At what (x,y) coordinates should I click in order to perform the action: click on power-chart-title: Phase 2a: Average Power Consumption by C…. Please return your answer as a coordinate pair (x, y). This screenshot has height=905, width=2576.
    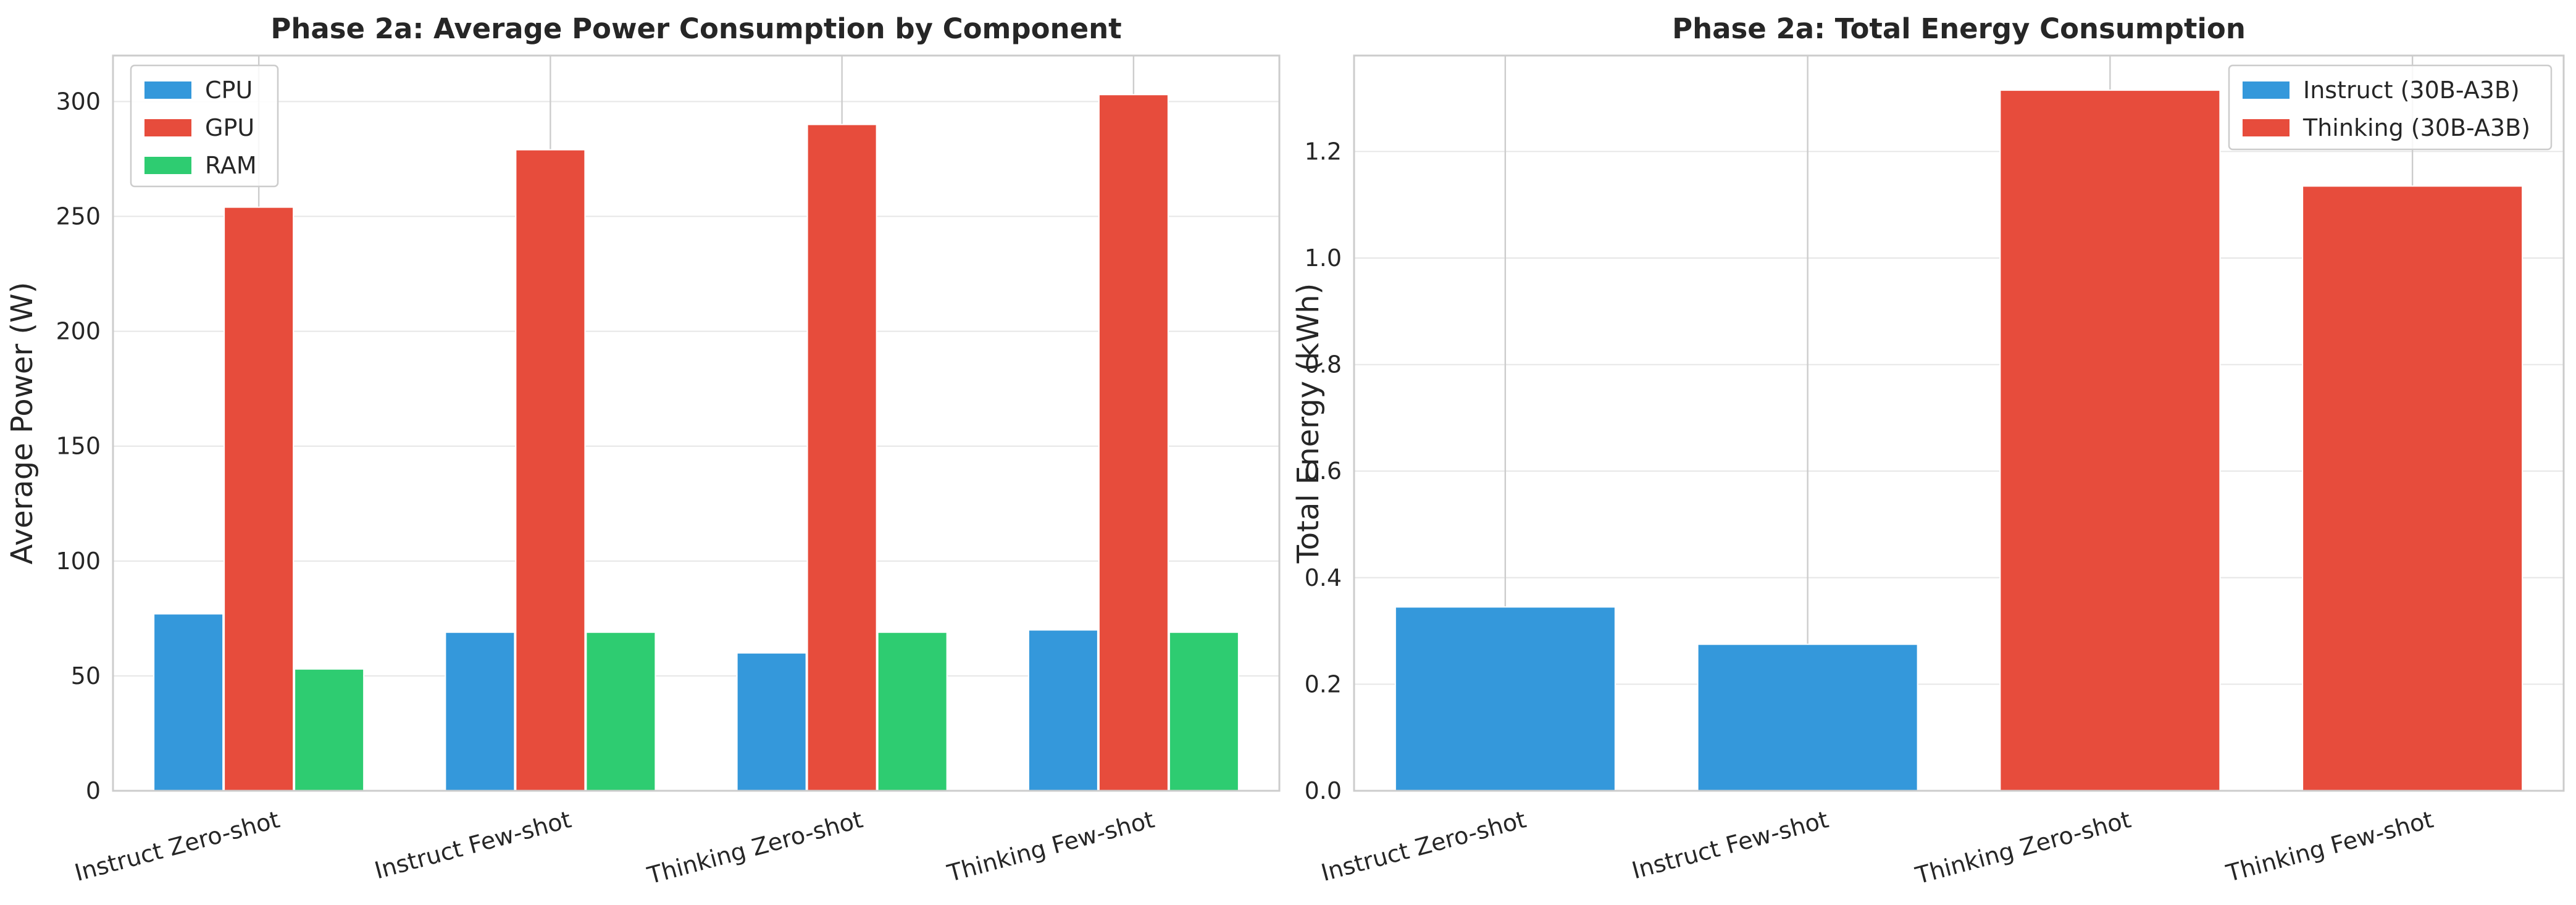
    Looking at the image, I should click on (695, 28).